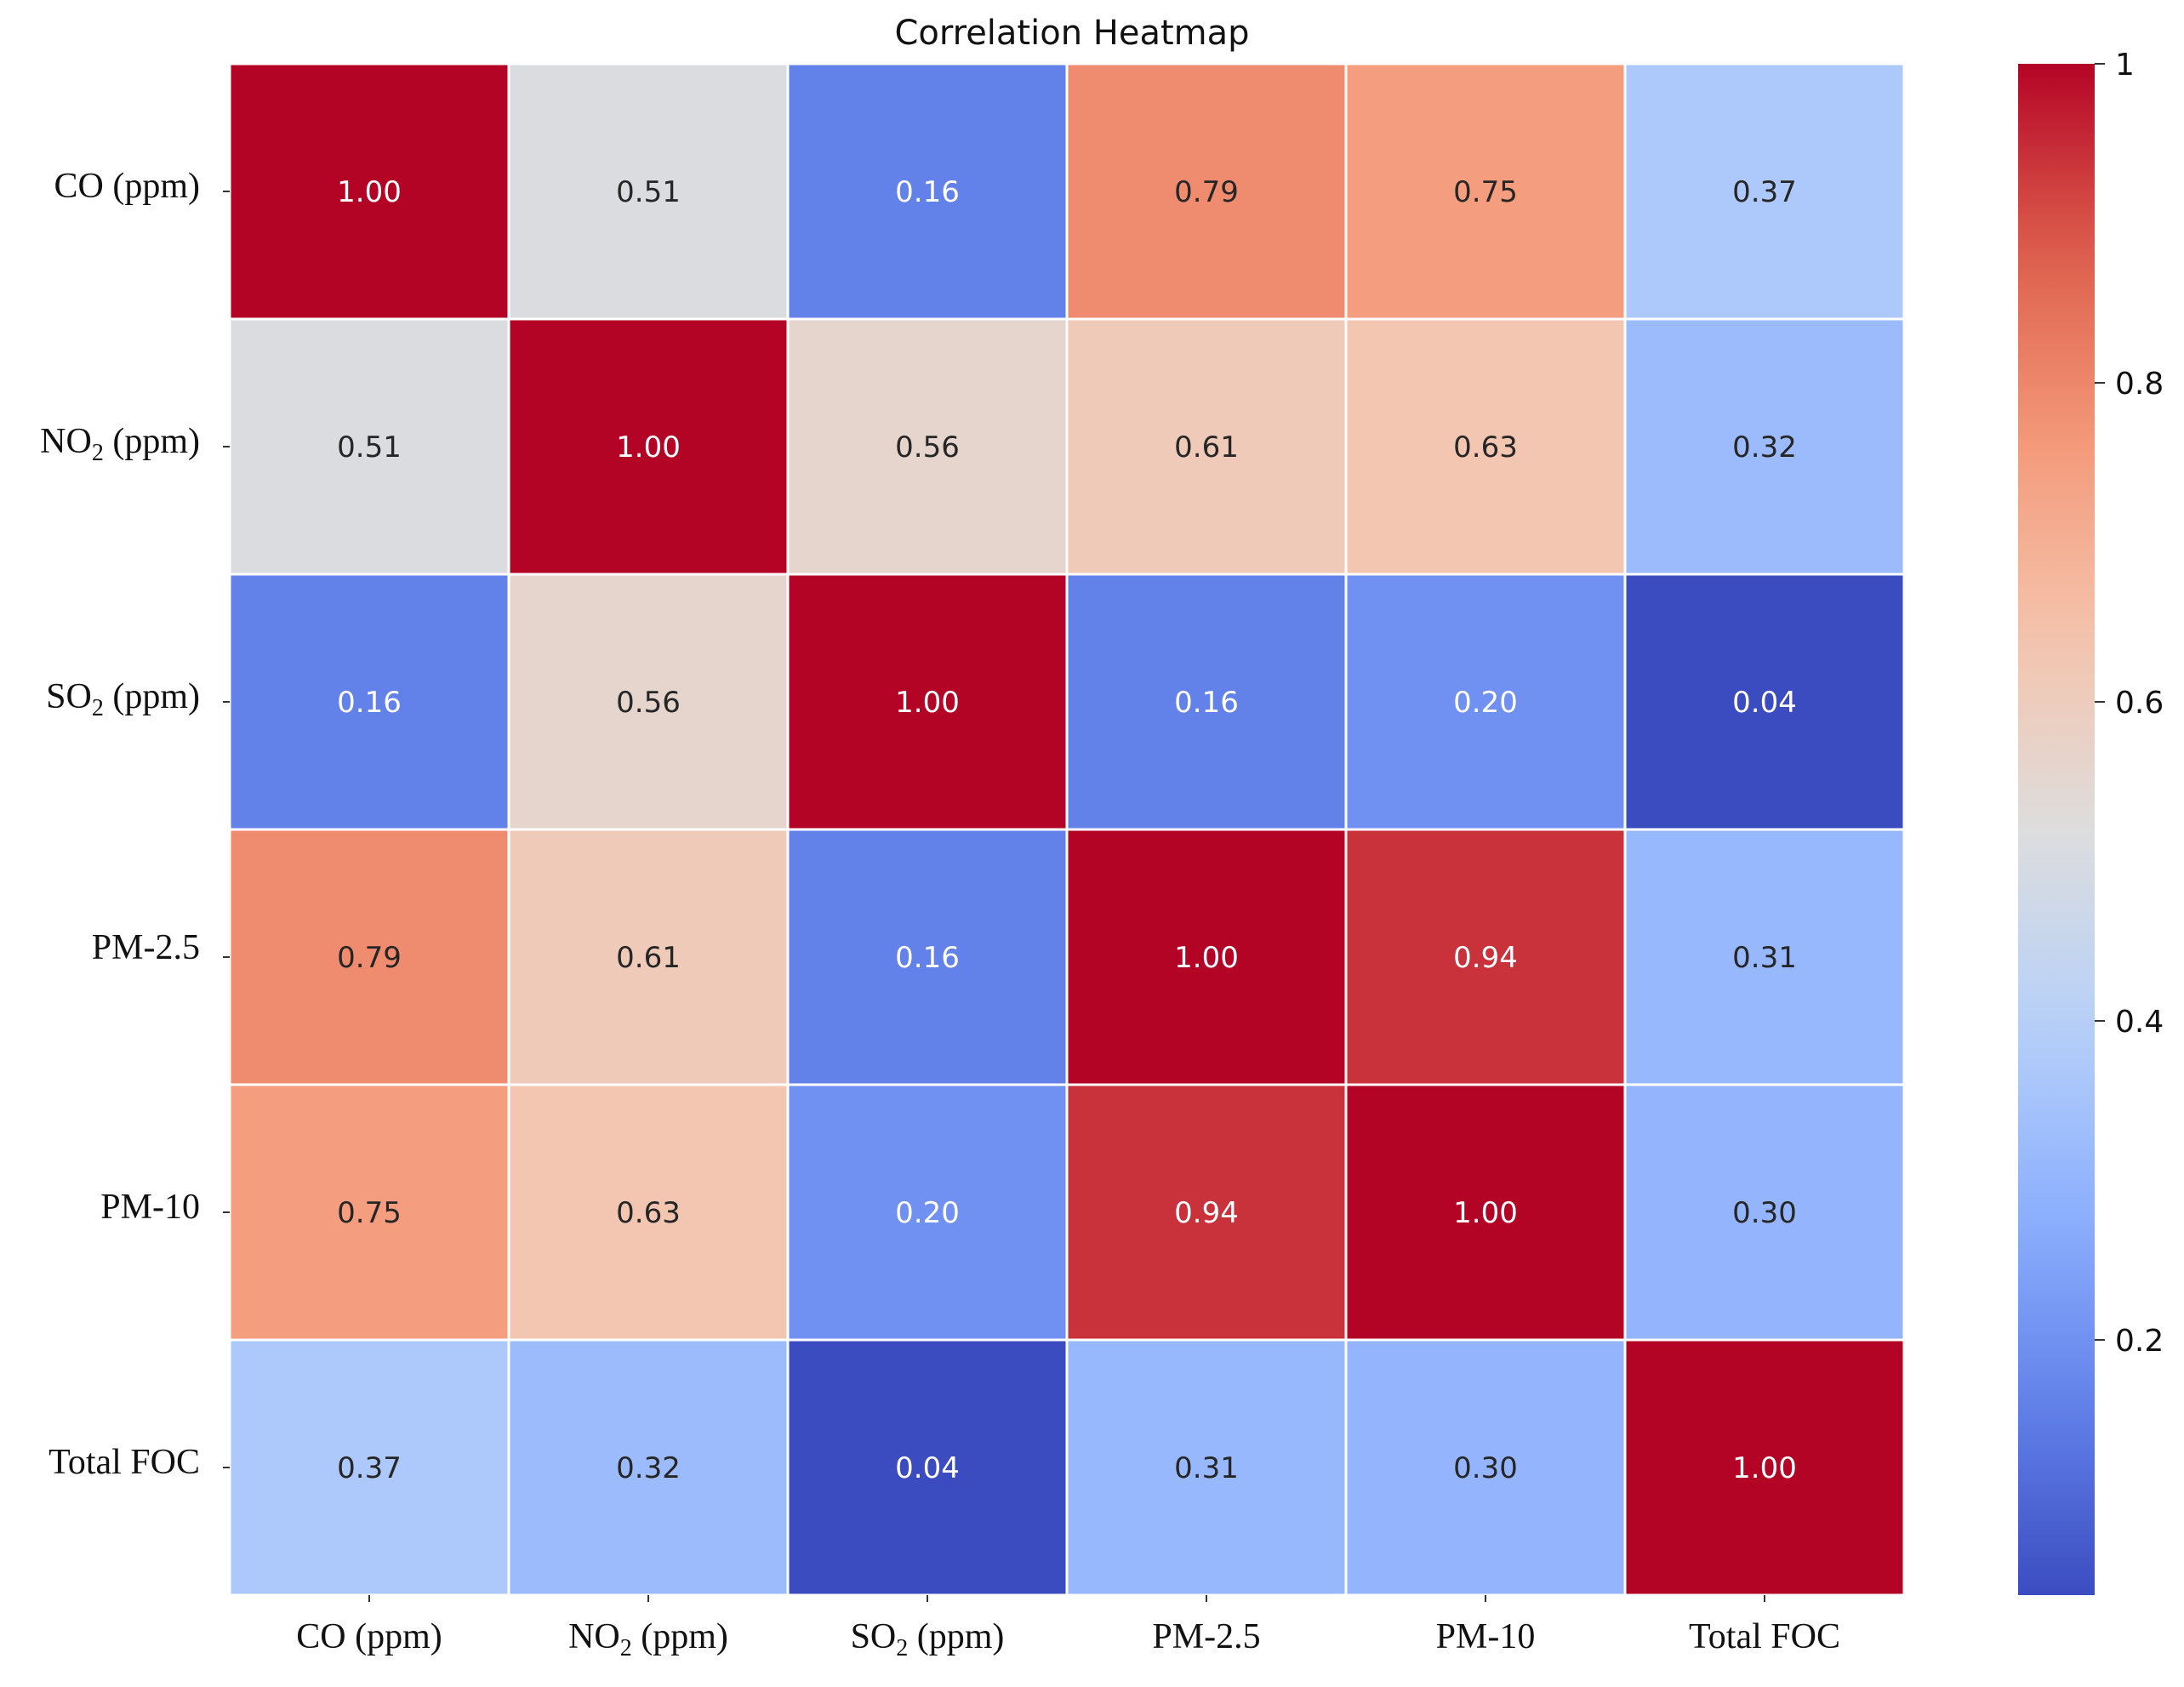 This screenshot has height=1687, width=2184. I want to click on colorbar: 0.2 0.4 0.6 0.8 1, so click(2091, 821).